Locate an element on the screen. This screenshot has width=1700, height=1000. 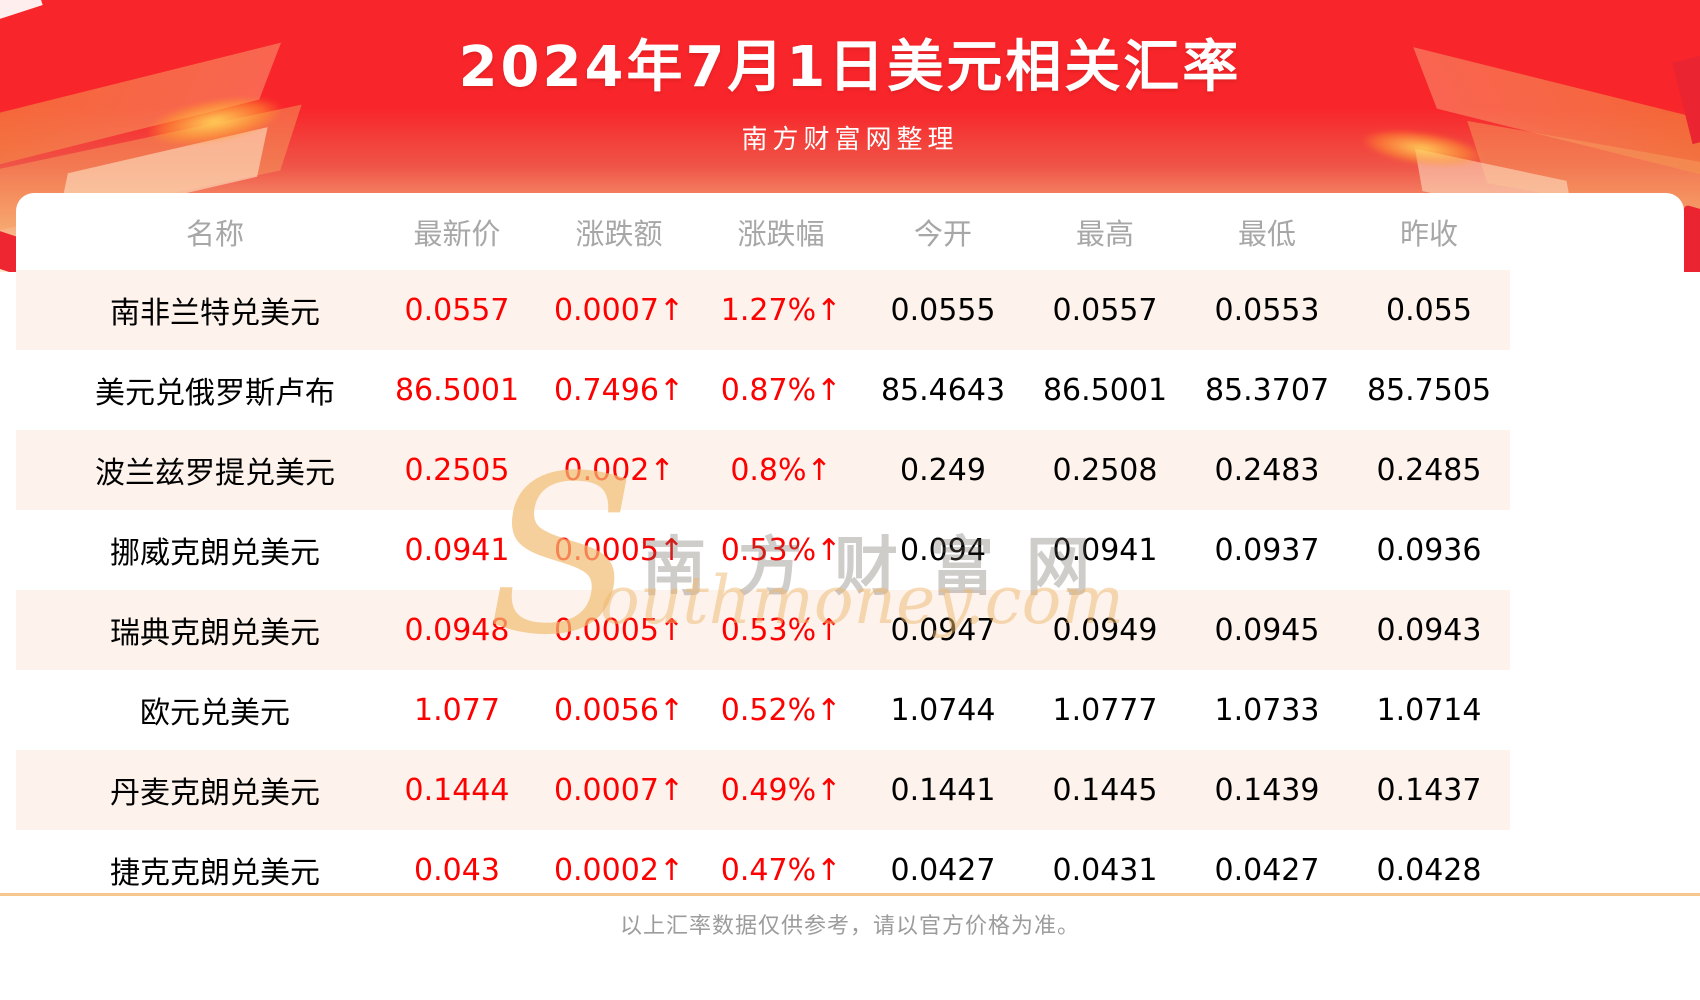
cell-change-percent: 0.87%↑ is located at coordinates (781, 390).